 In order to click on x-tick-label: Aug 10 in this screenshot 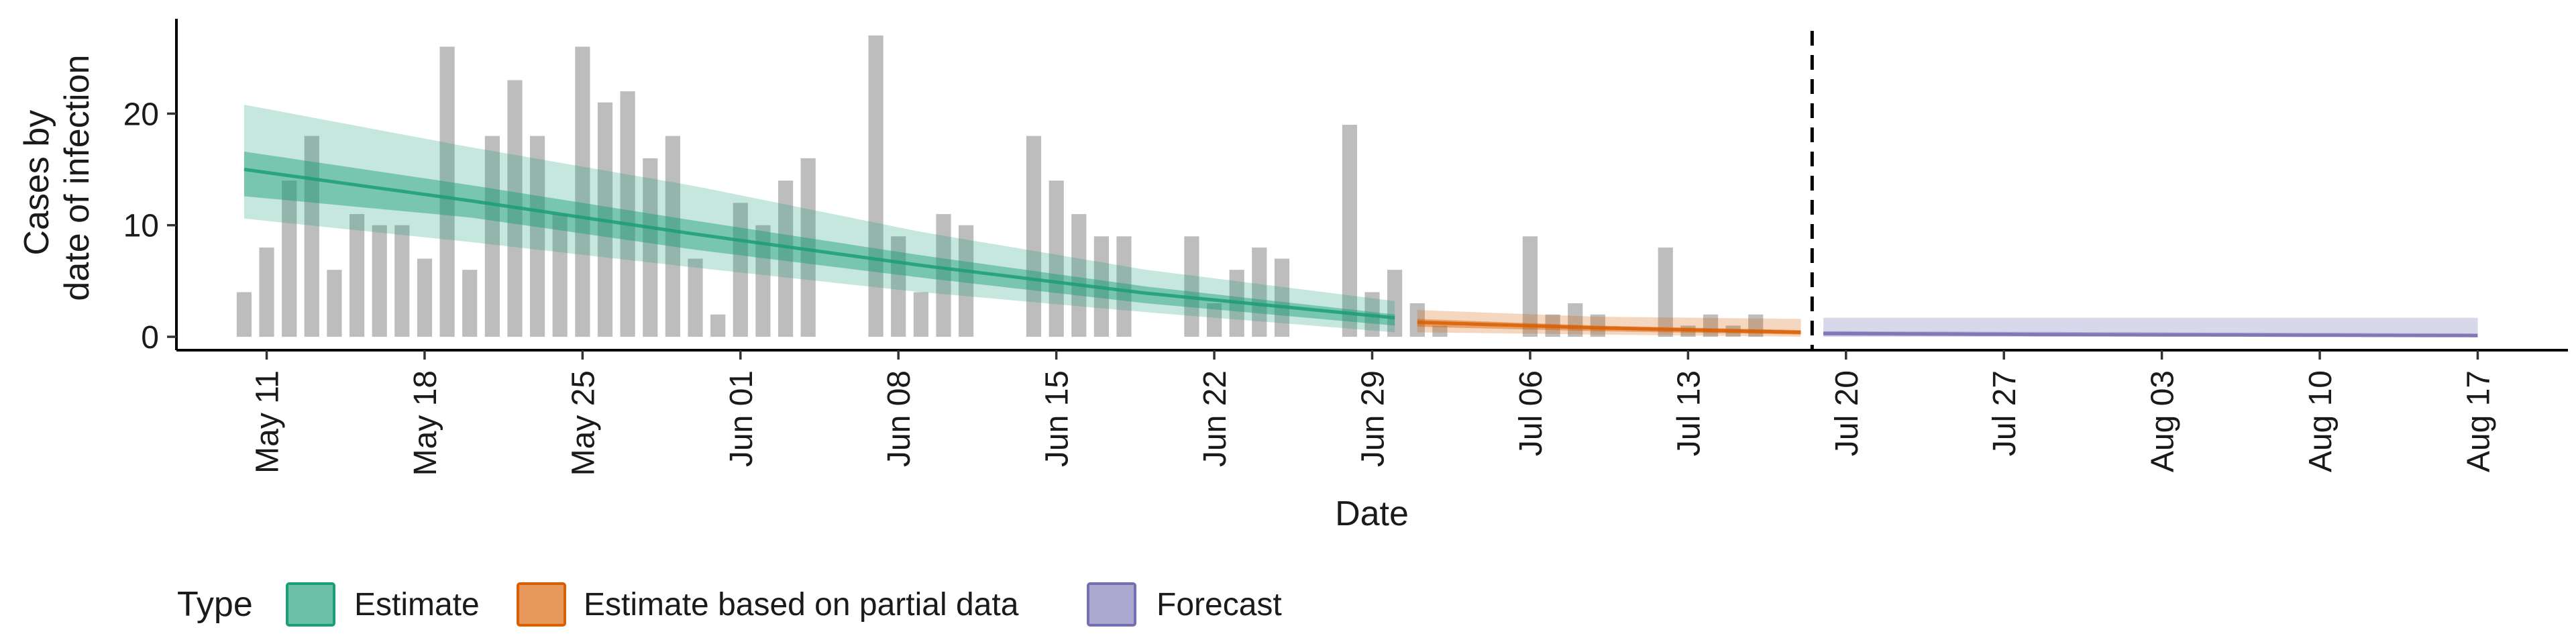, I will do `click(2321, 421)`.